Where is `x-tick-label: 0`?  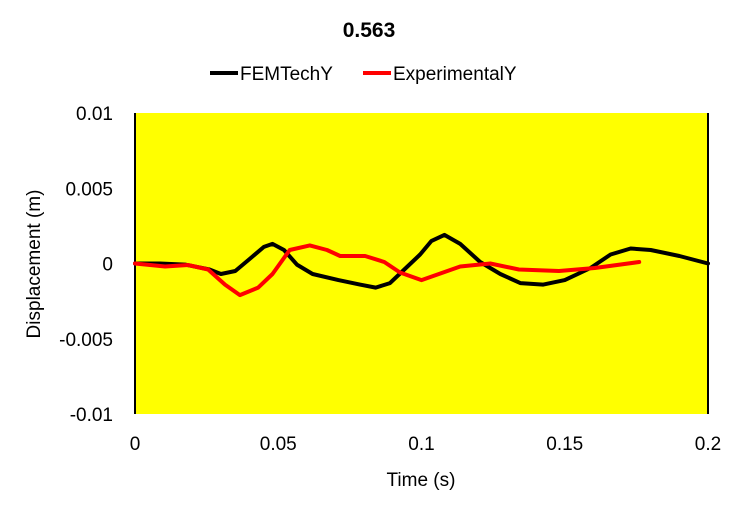 x-tick-label: 0 is located at coordinates (135, 444).